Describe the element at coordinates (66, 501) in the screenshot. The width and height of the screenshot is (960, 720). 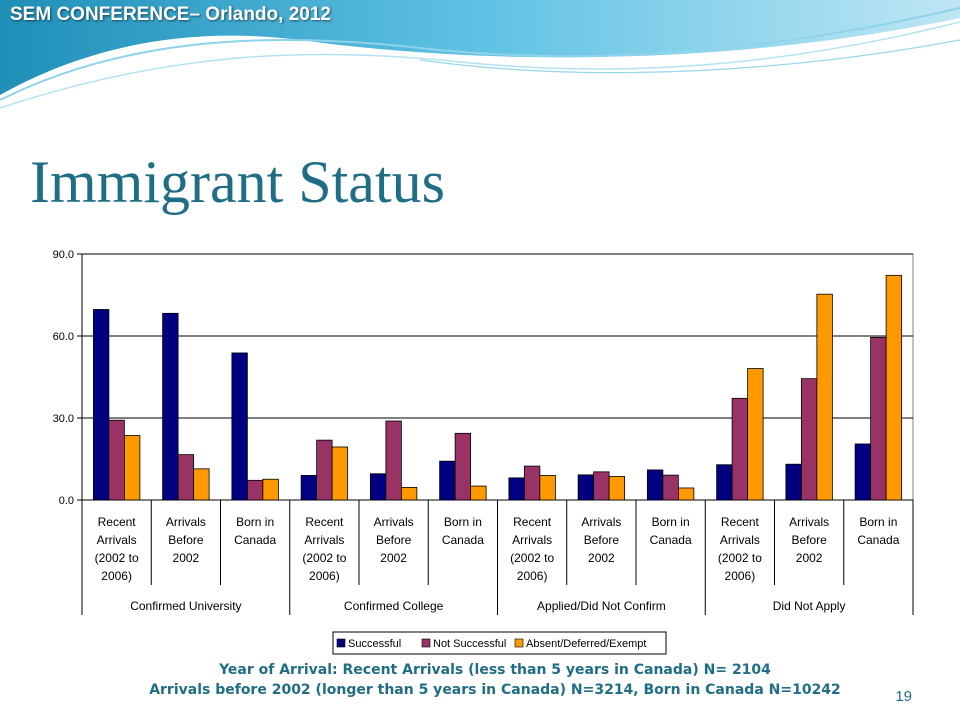
I see `y-tick-label: 0.0` at that location.